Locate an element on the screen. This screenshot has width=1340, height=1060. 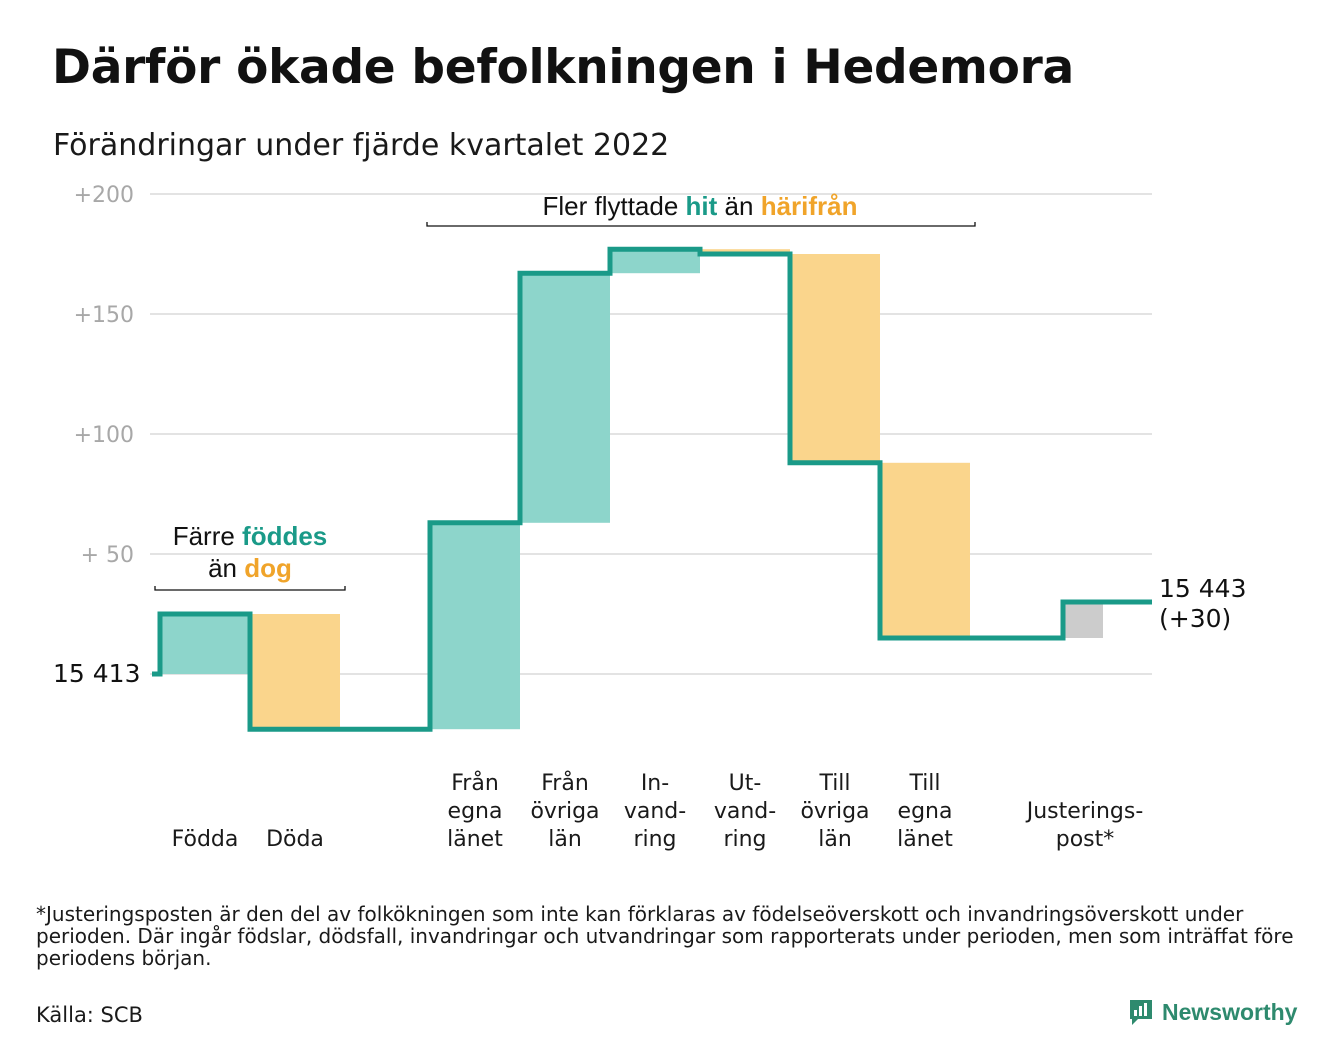
brand-logo: Newsworthy is located at coordinates (1212, 1012).